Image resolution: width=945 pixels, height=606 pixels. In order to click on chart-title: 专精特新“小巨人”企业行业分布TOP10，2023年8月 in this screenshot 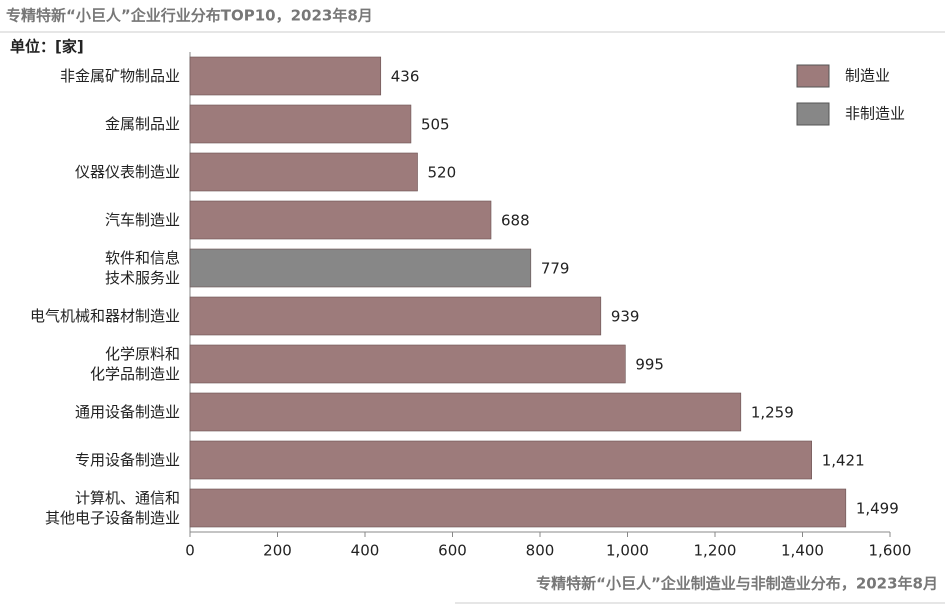, I will do `click(189, 16)`.